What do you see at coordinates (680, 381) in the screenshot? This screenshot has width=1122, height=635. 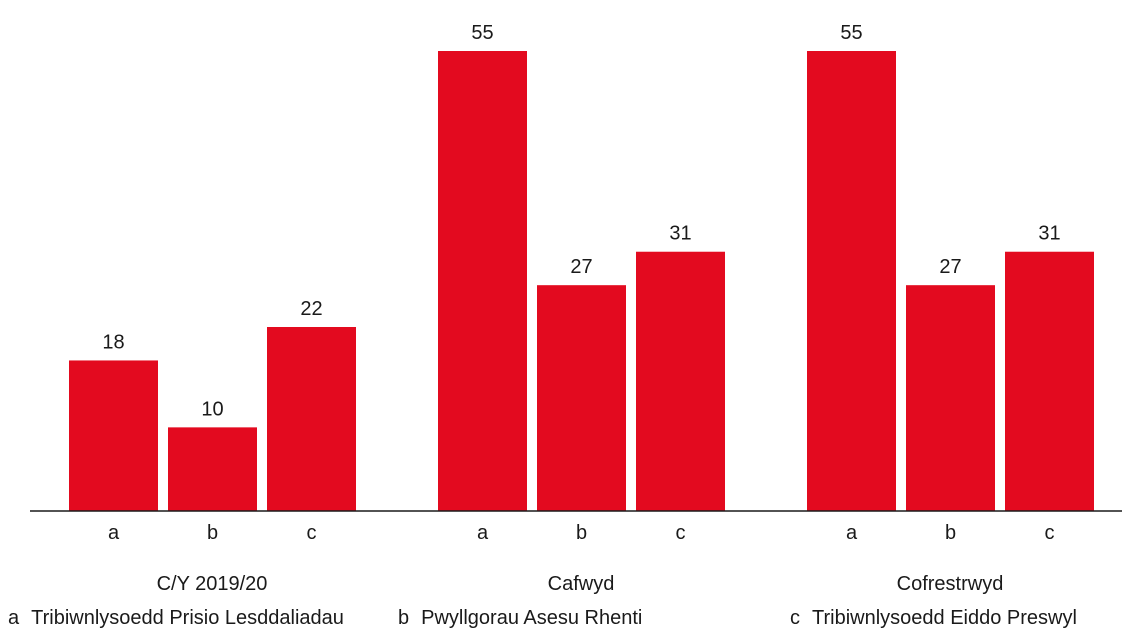 I see `bar-2-c` at bounding box center [680, 381].